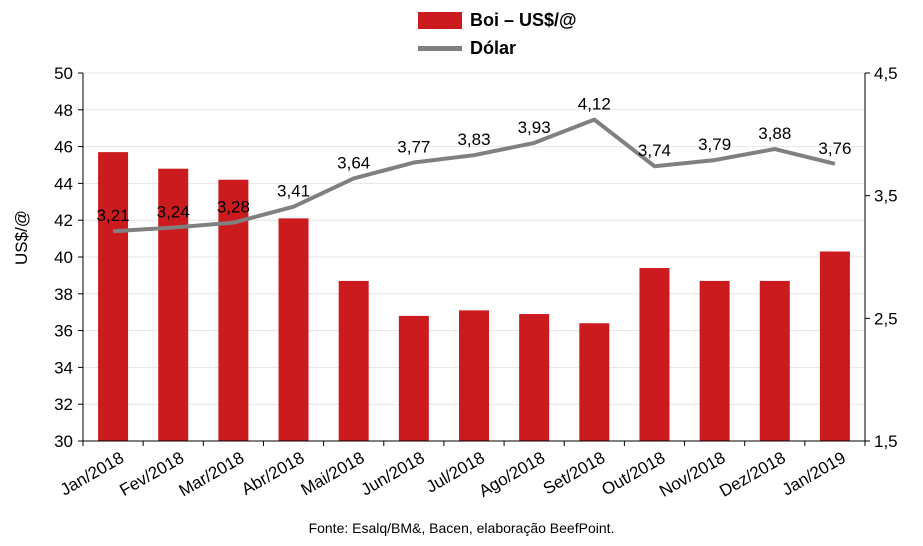 The image size is (923, 546). What do you see at coordinates (63, 331) in the screenshot?
I see `y-tick-label: 36` at bounding box center [63, 331].